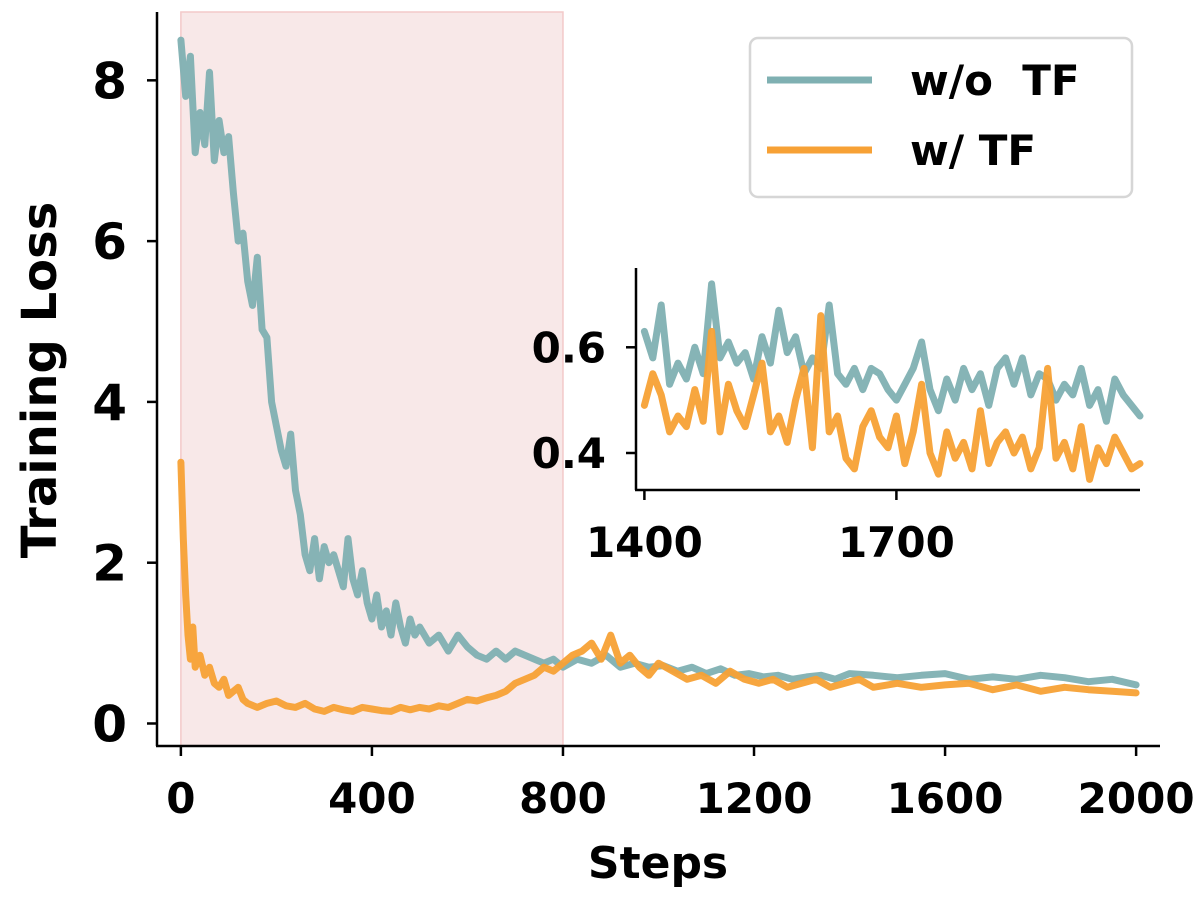 This screenshot has height=900, width=1200. Describe the element at coordinates (973, 150) in the screenshot. I see `legend-label-w-tf: w/ TF` at that location.